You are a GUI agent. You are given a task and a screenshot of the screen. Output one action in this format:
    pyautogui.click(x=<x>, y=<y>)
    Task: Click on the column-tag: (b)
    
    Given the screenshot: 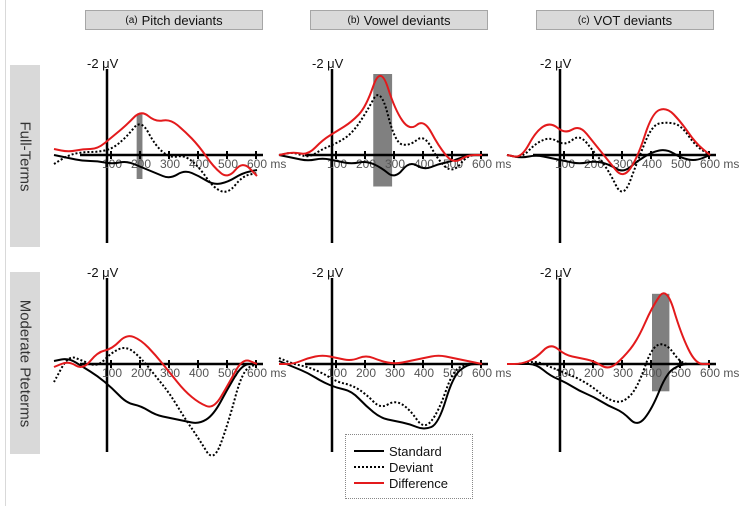 What is the action you would take?
    pyautogui.click(x=353, y=20)
    